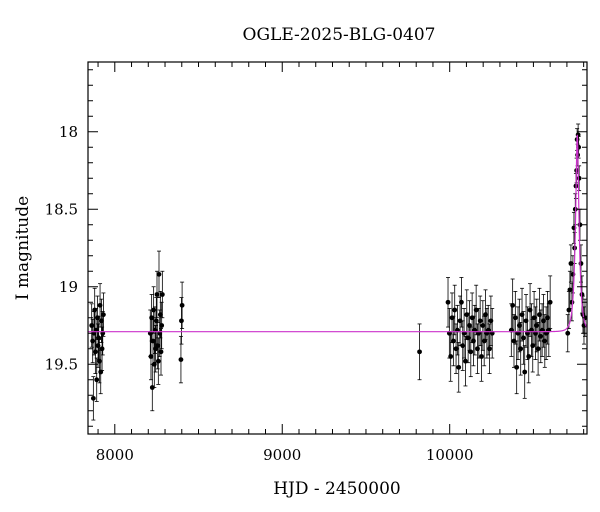 This screenshot has width=600, height=512. Describe the element at coordinates (68, 287) in the screenshot. I see `y-tick-label: 19` at that location.